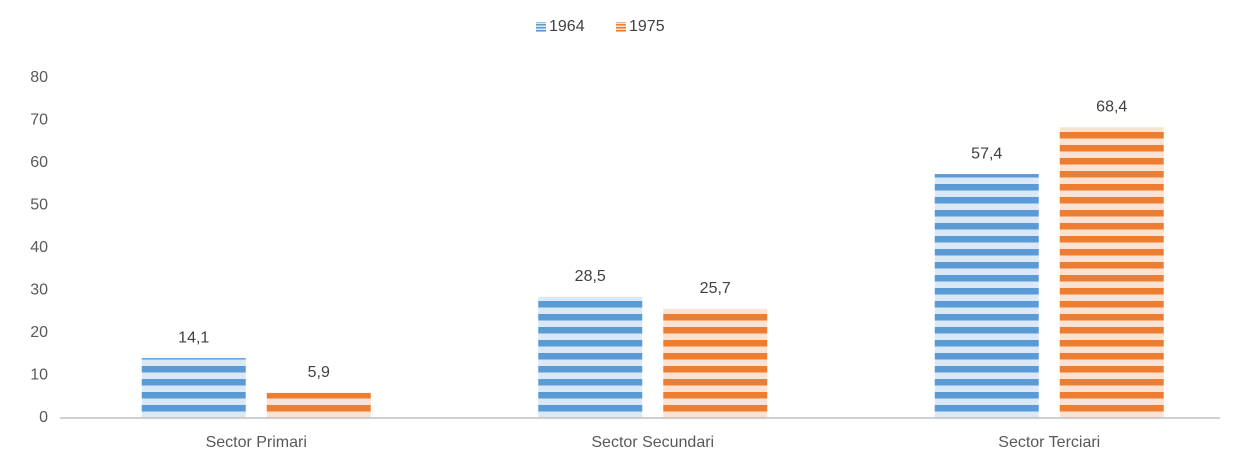 Image resolution: width=1233 pixels, height=459 pixels. What do you see at coordinates (986, 153) in the screenshot?
I see `value-label: 57,4` at bounding box center [986, 153].